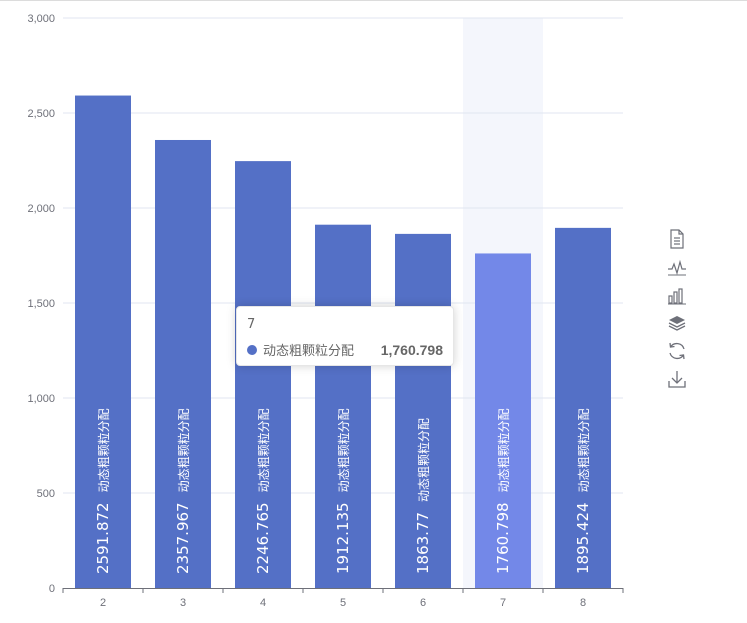 This screenshot has height=623, width=747. Describe the element at coordinates (423, 543) in the screenshot. I see `bar-value-label: 1863.77` at that location.